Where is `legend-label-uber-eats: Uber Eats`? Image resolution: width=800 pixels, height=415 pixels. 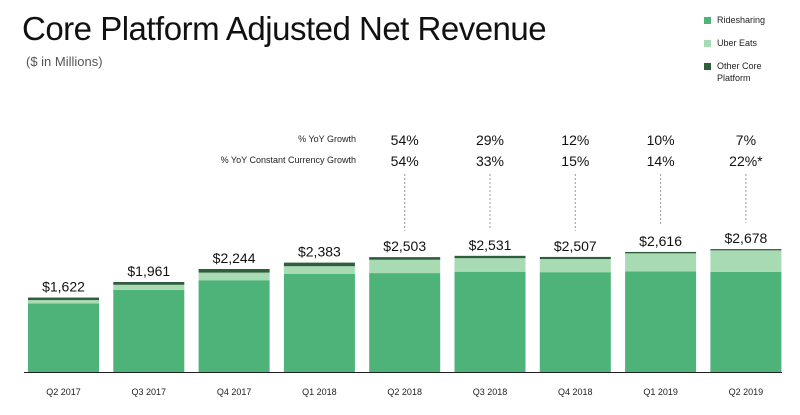 legend-label-uber-eats: Uber Eats is located at coordinates (737, 43).